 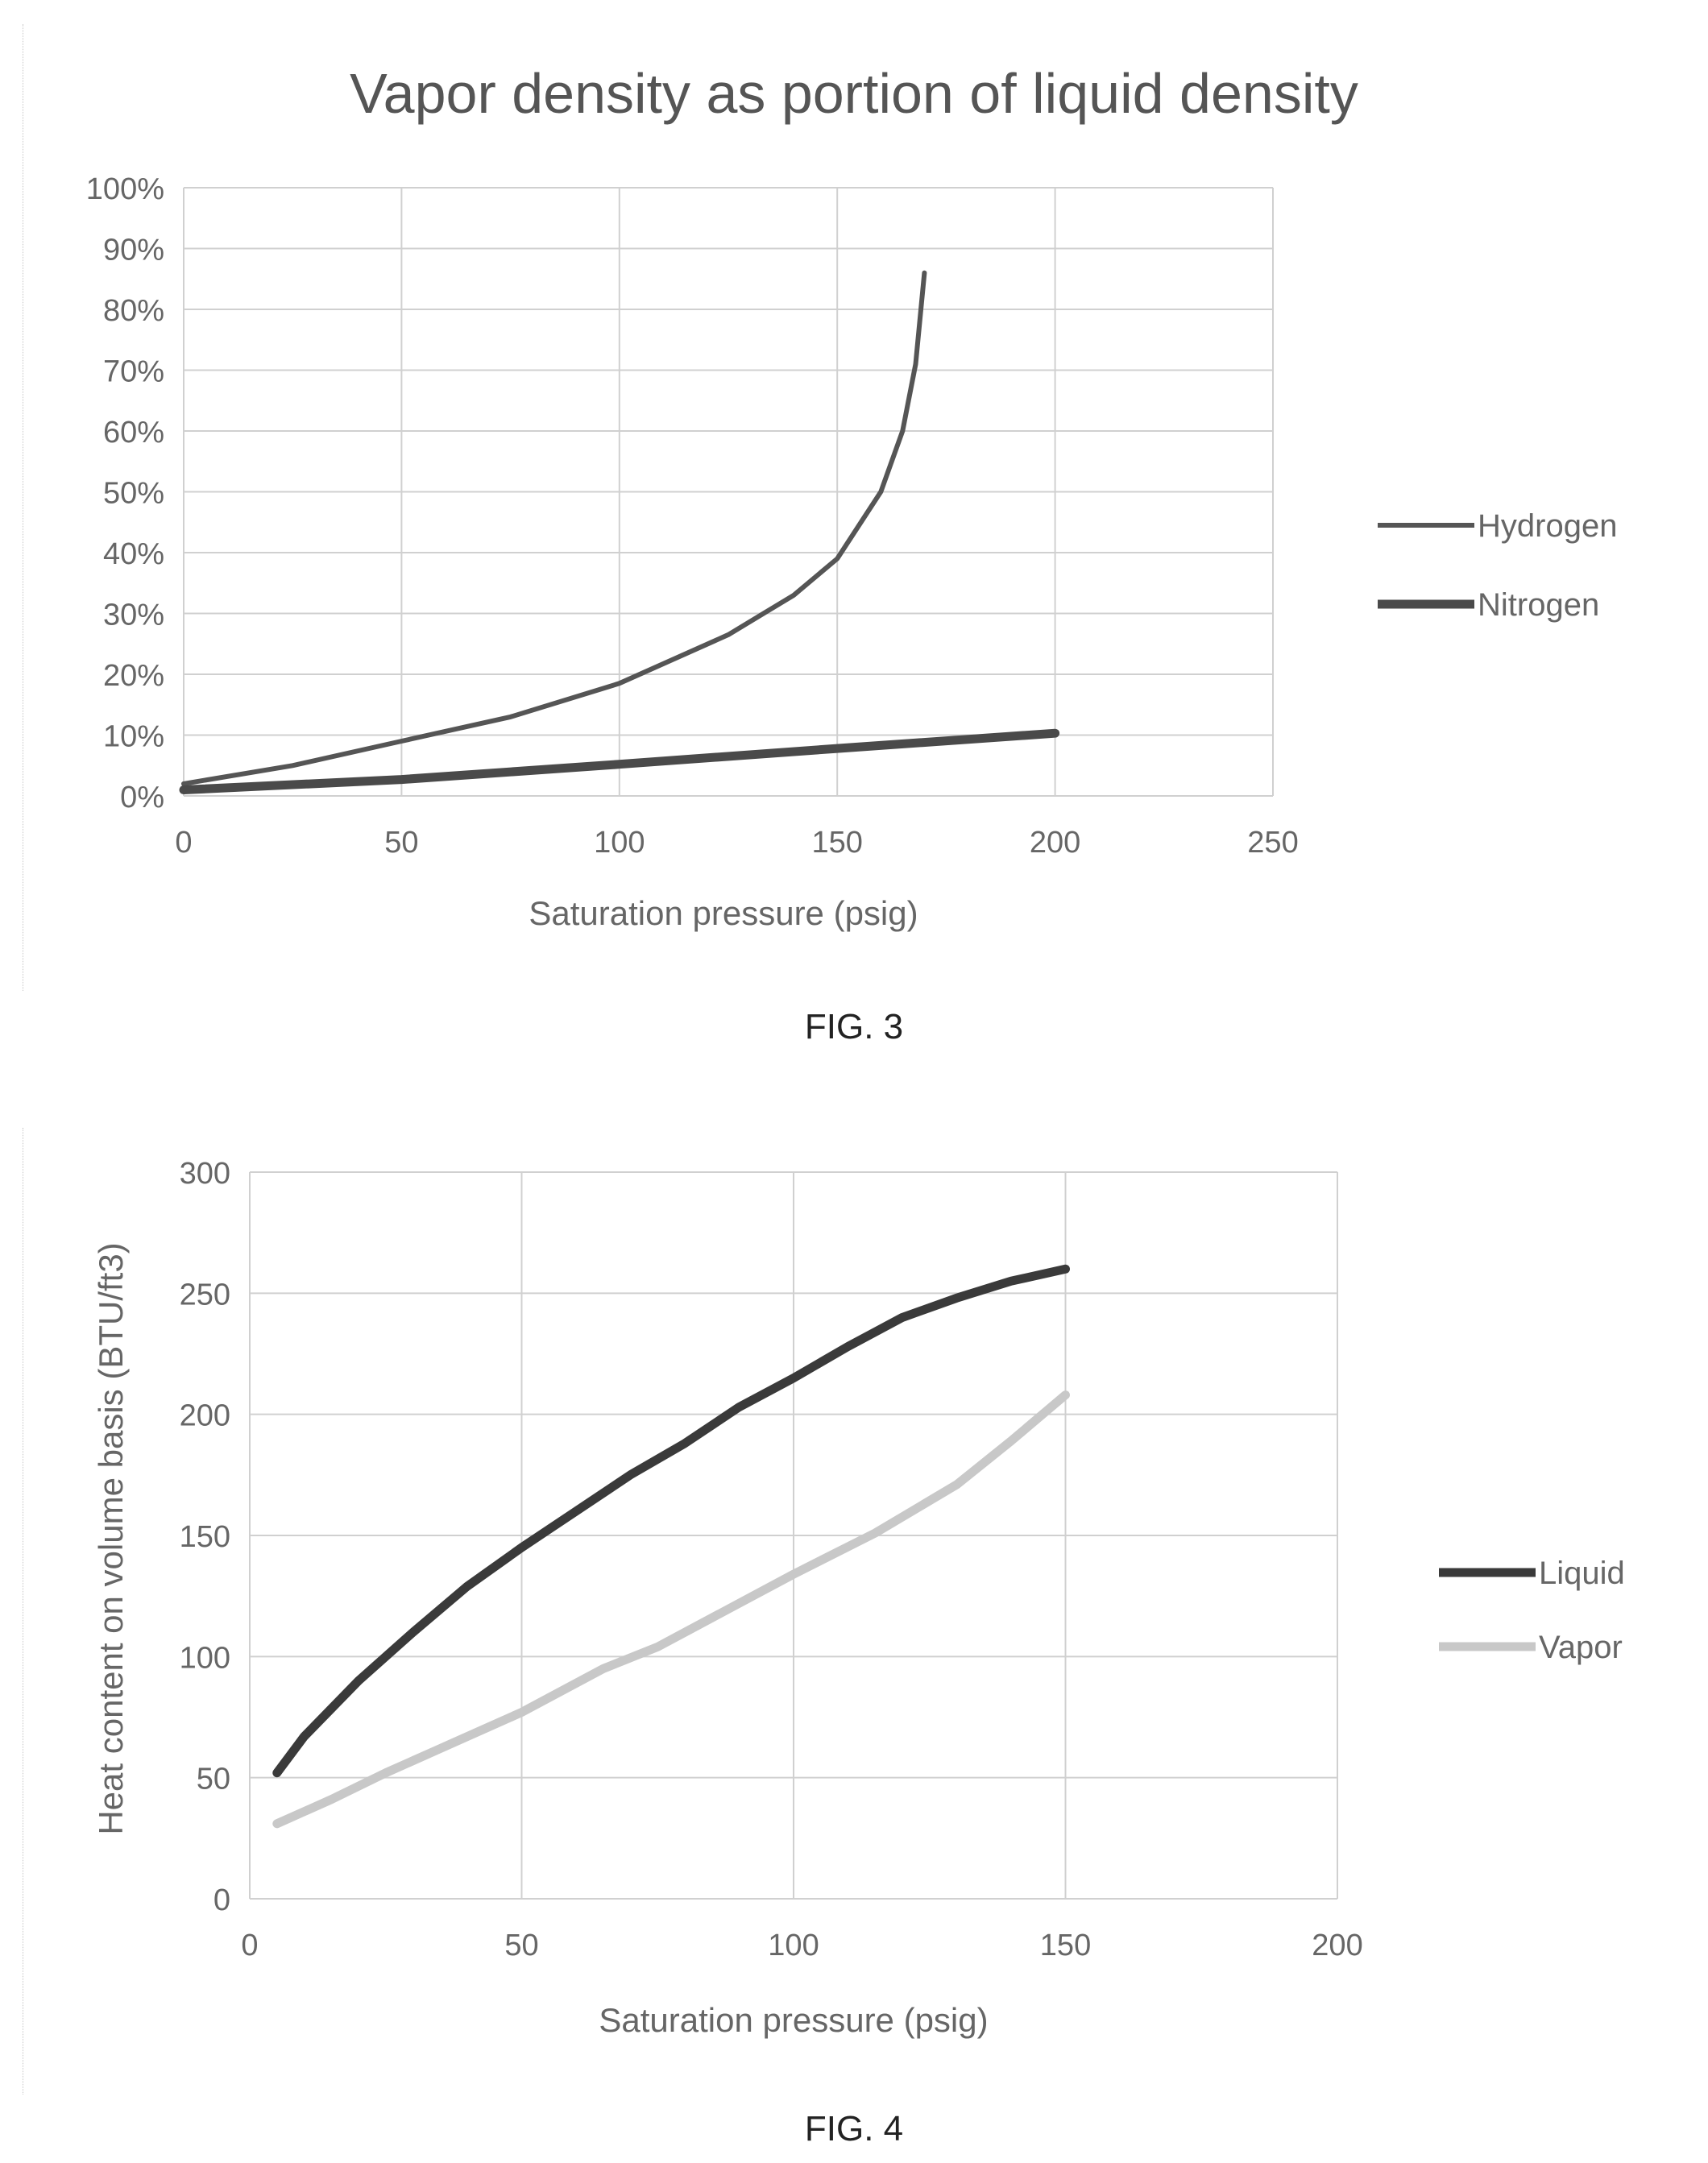 I want to click on fig4-y-tick-label: 150, so click(x=205, y=1537).